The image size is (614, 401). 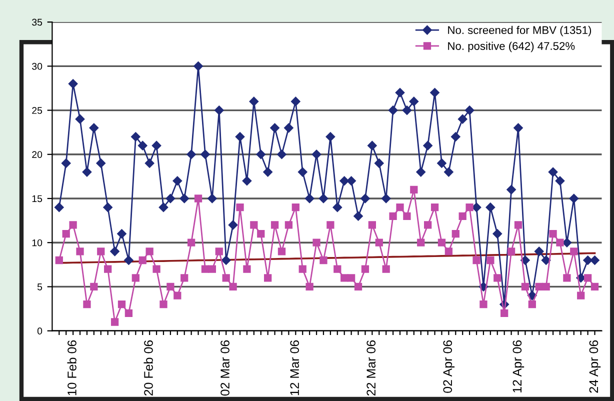 What do you see at coordinates (39, 331) in the screenshot?
I see `y-tick-label: 0` at bounding box center [39, 331].